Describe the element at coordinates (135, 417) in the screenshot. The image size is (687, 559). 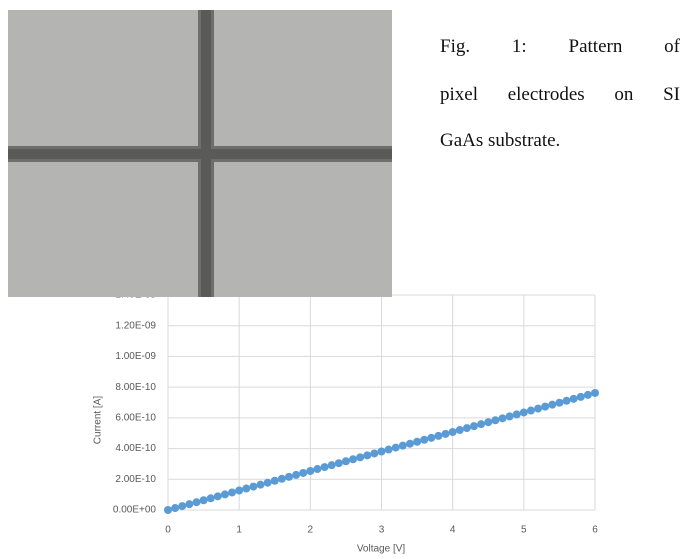
I see `y-tick-label: 6.00E-10` at that location.